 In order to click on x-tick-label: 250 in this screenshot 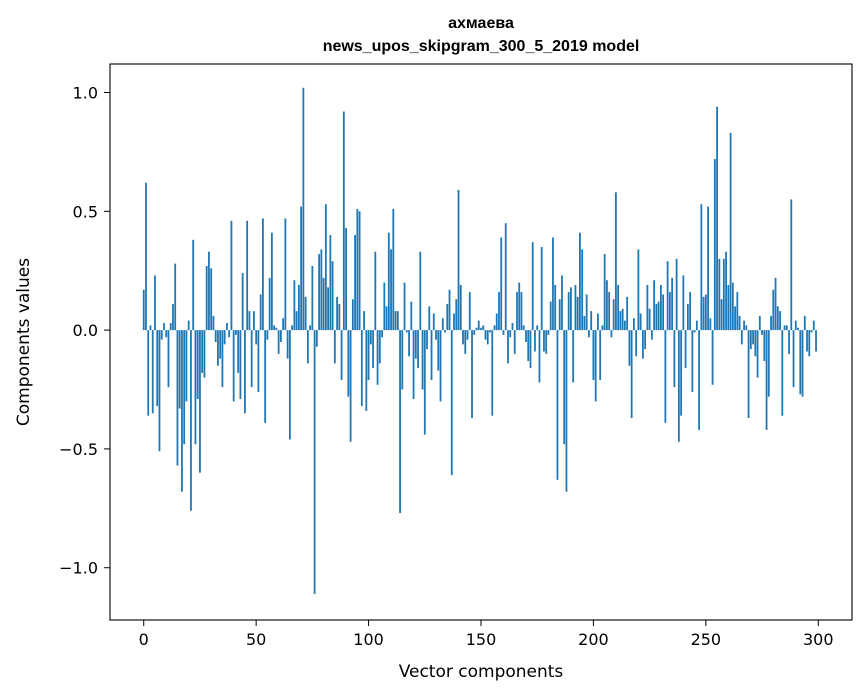, I will do `click(706, 639)`.